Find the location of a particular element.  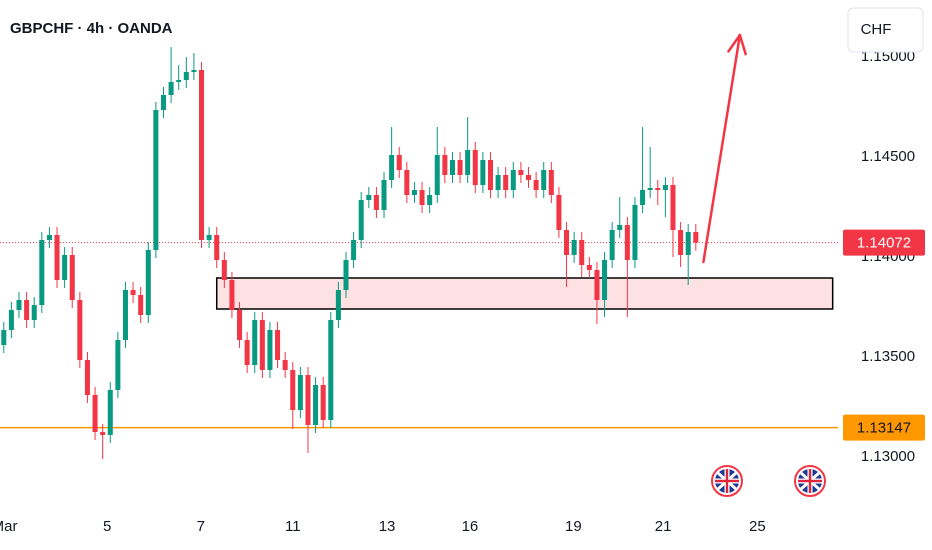

support-tag is located at coordinates (884, 427).